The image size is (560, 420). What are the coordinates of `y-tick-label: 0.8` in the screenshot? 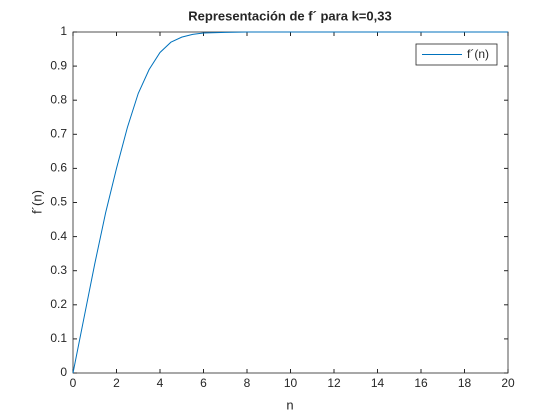 It's located at (58, 99).